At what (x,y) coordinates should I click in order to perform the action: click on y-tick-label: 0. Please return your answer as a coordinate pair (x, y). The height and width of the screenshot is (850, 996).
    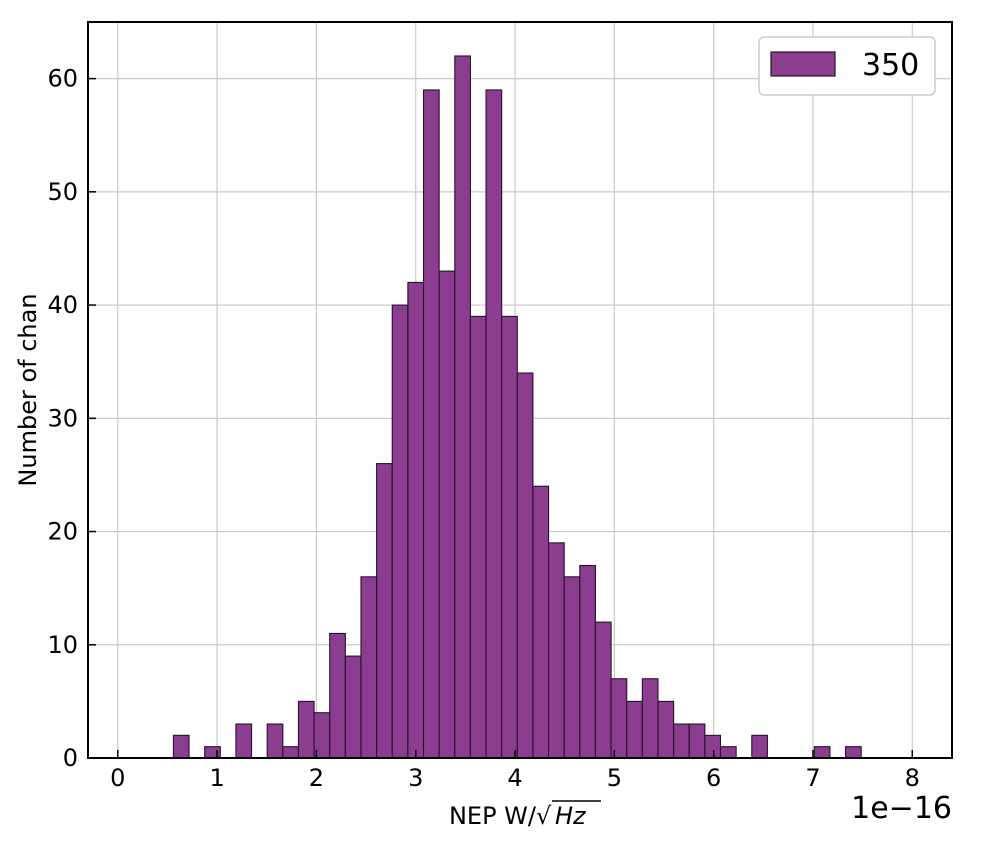
    Looking at the image, I should click on (70, 758).